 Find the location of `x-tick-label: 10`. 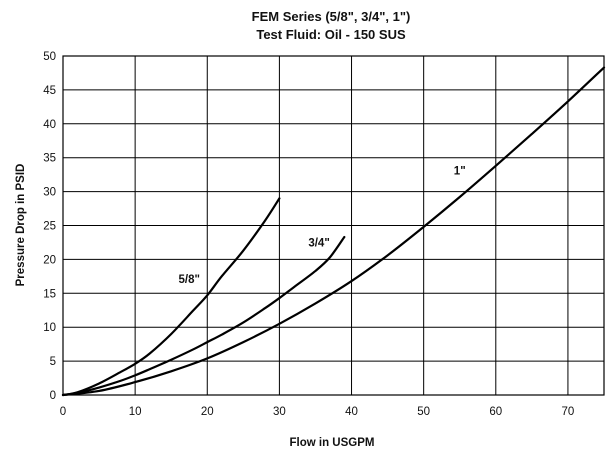

x-tick-label: 10 is located at coordinates (135, 412).